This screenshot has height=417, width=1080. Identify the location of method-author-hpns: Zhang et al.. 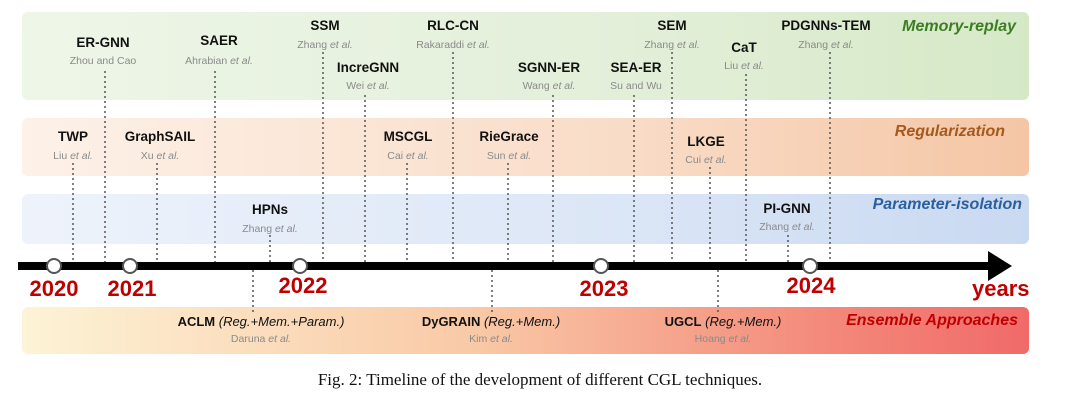
(270, 229).